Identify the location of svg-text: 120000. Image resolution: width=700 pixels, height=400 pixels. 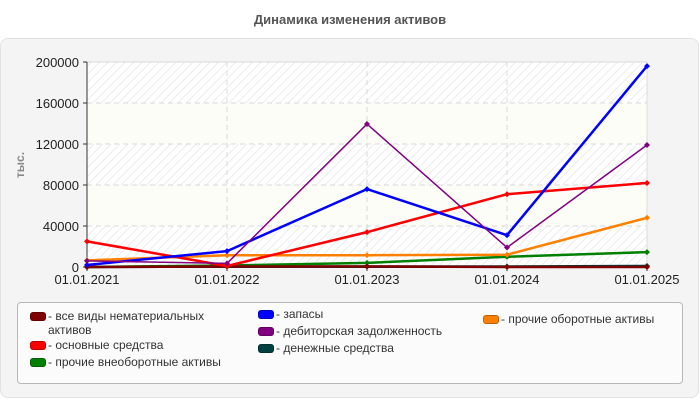
(57, 144).